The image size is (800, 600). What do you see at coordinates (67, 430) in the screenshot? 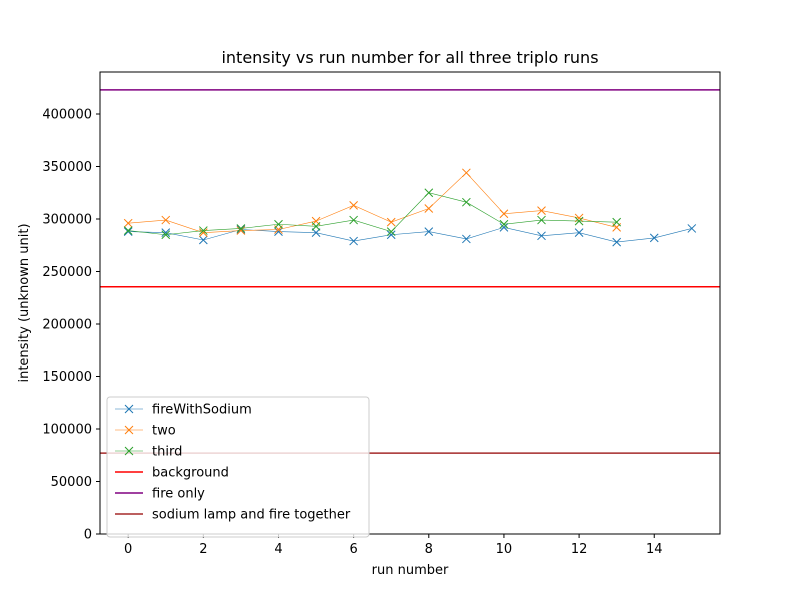
I see `y-tick-label-2: 100000` at bounding box center [67, 430].